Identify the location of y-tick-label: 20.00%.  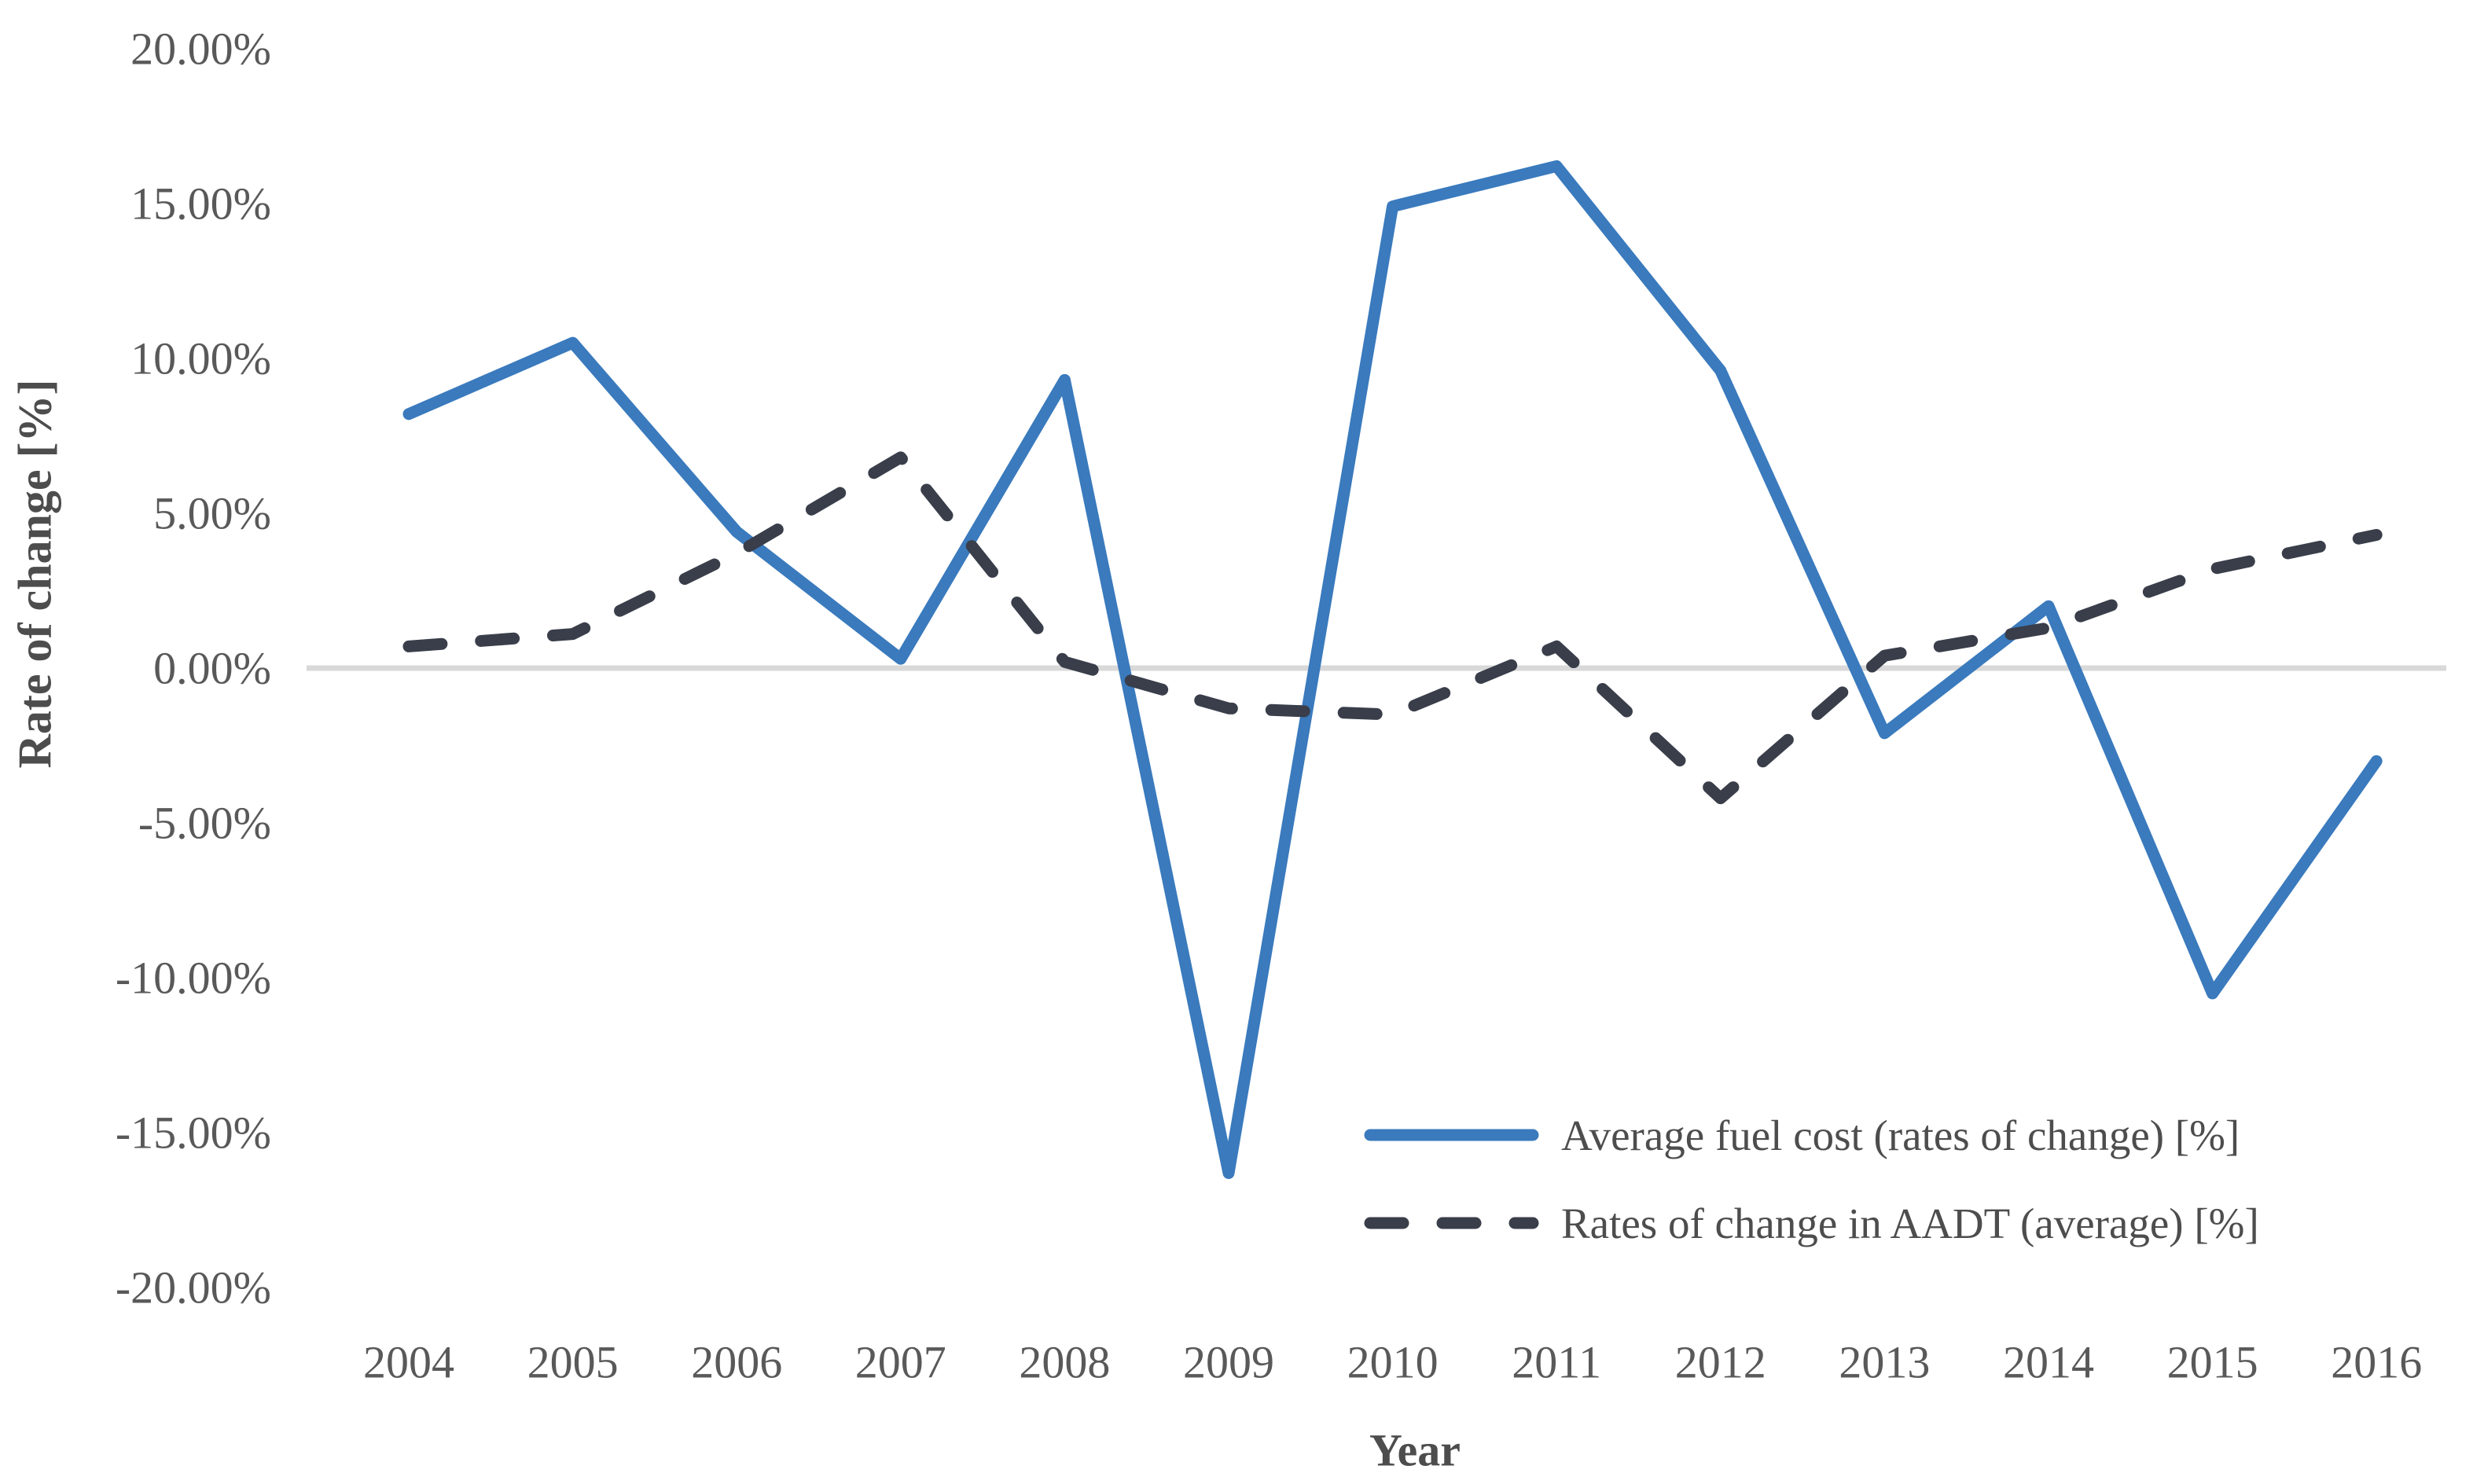
(200, 49).